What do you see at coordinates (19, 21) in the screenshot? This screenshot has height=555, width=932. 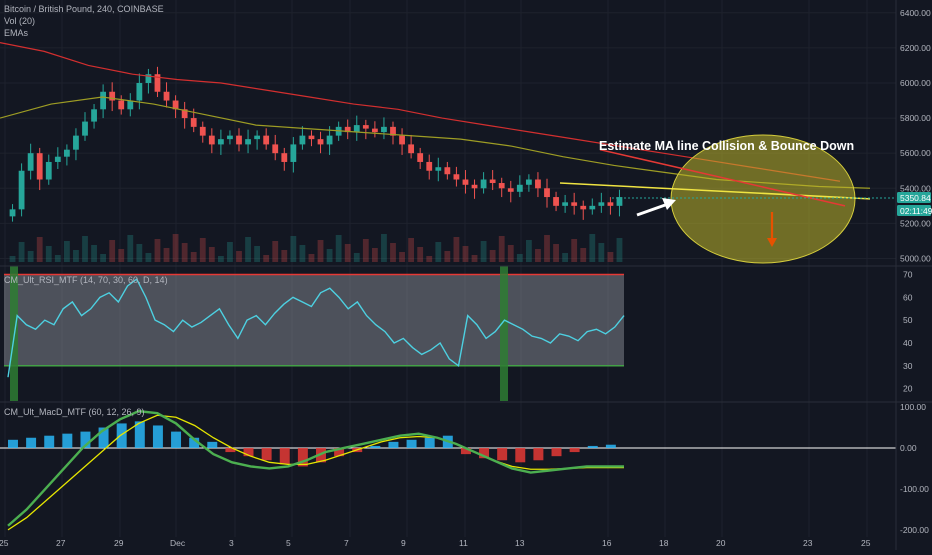 I see `volume-legend: Vol (20)` at bounding box center [19, 21].